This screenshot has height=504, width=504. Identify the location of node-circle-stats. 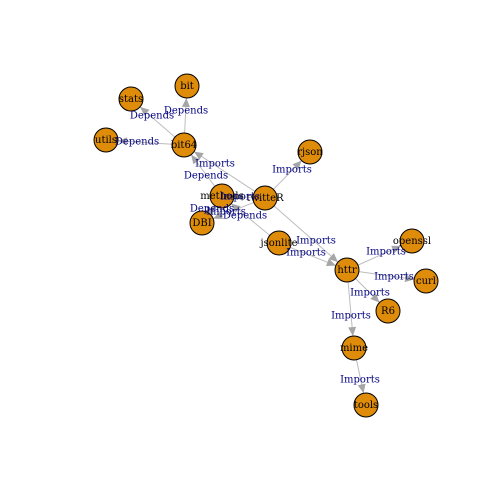
(131, 99).